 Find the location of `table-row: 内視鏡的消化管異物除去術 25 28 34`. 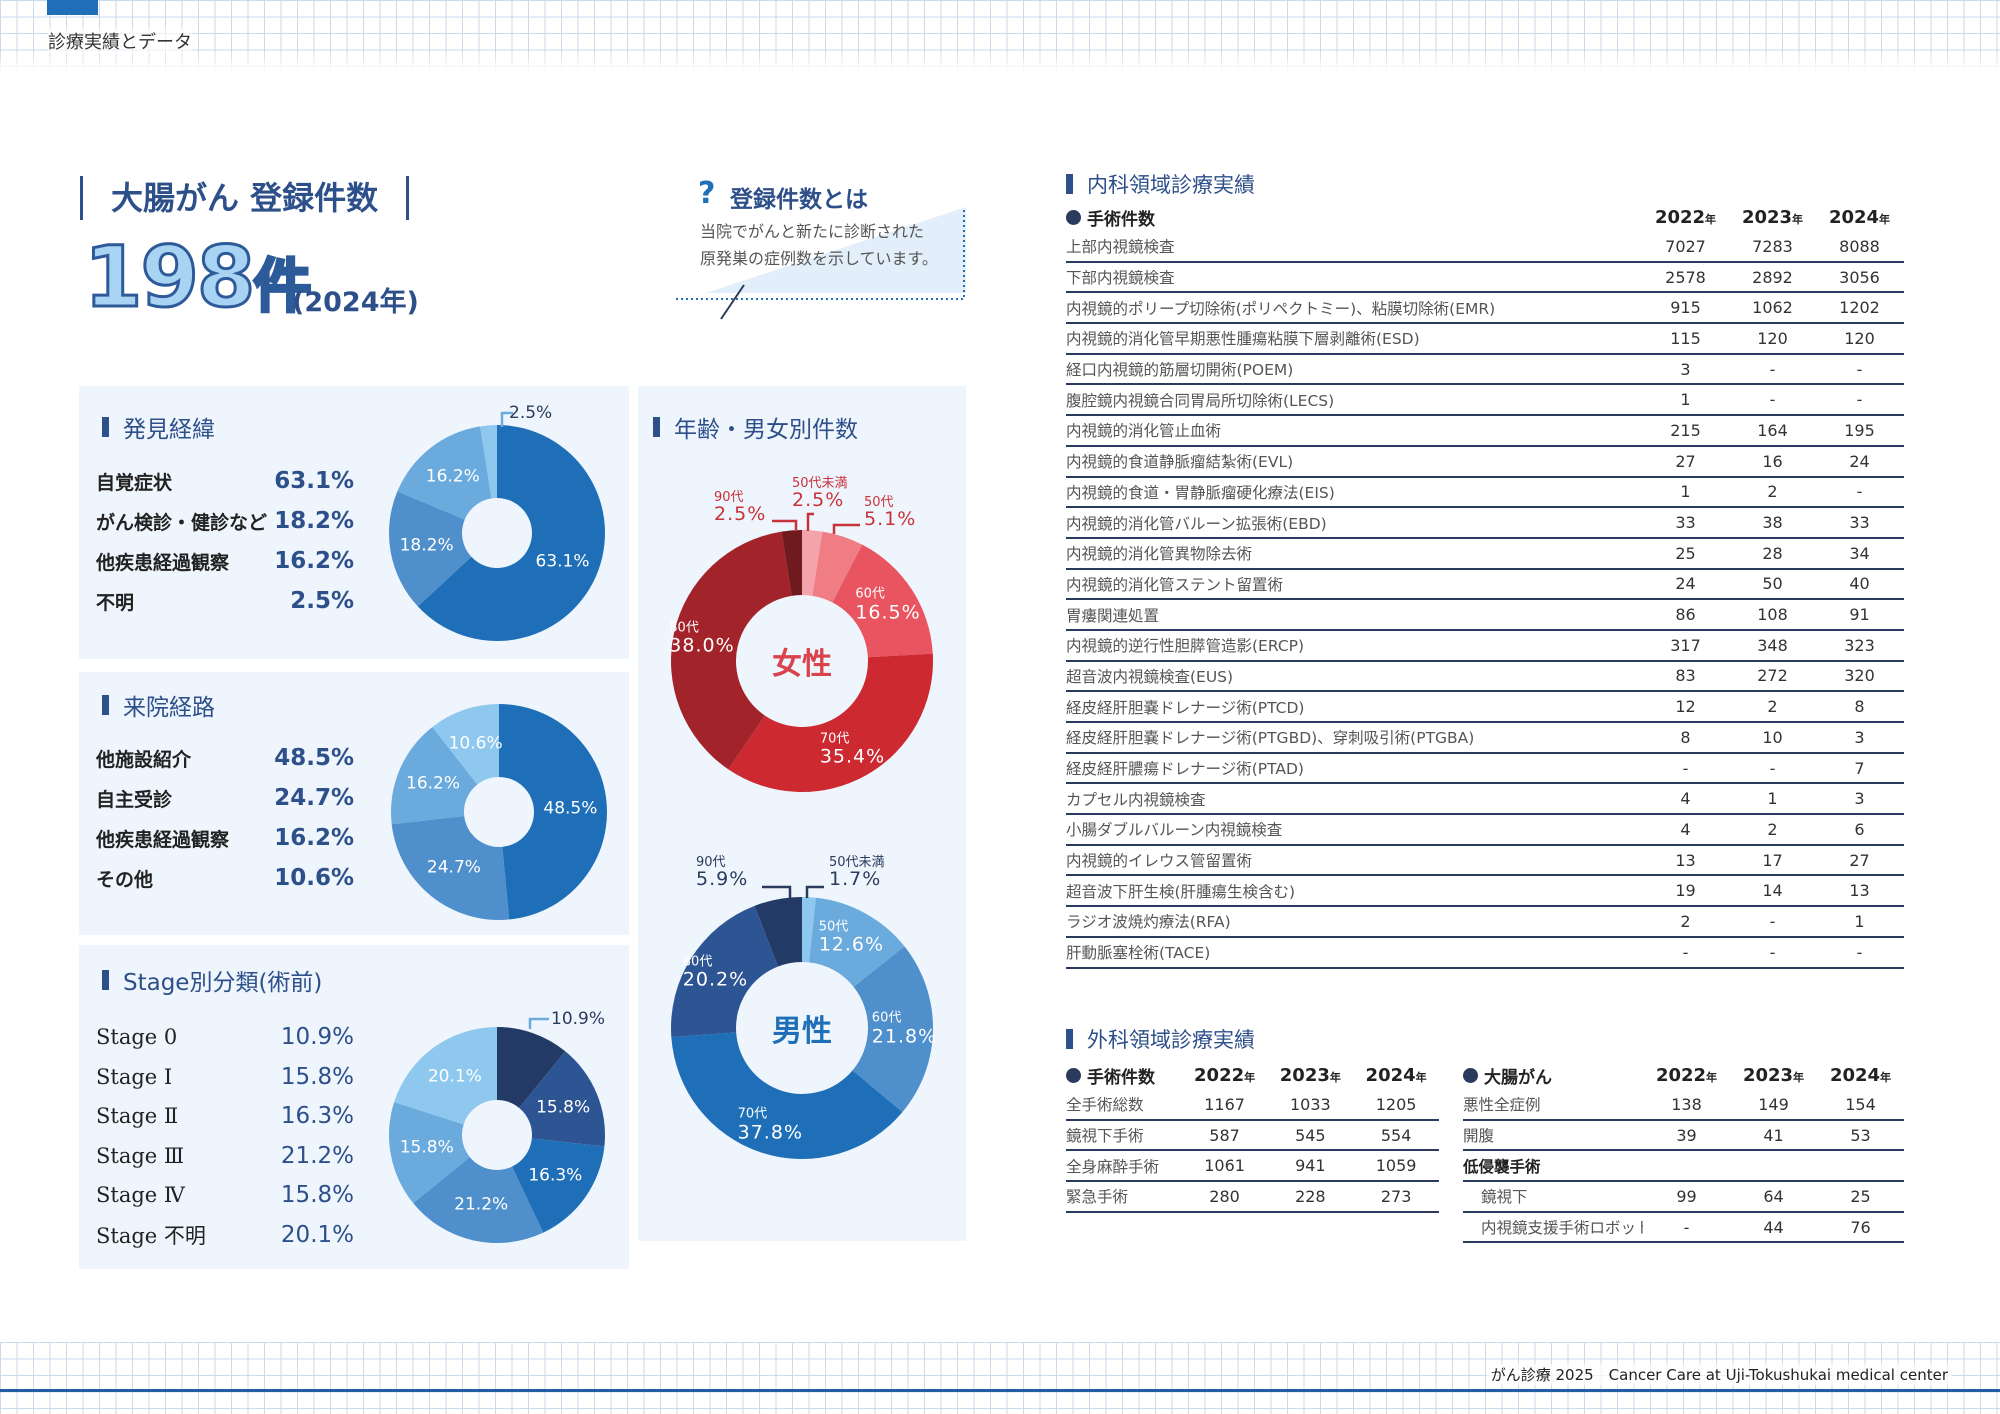

table-row: 内視鏡的消化管異物除去術 25 28 34 is located at coordinates (1485, 554).